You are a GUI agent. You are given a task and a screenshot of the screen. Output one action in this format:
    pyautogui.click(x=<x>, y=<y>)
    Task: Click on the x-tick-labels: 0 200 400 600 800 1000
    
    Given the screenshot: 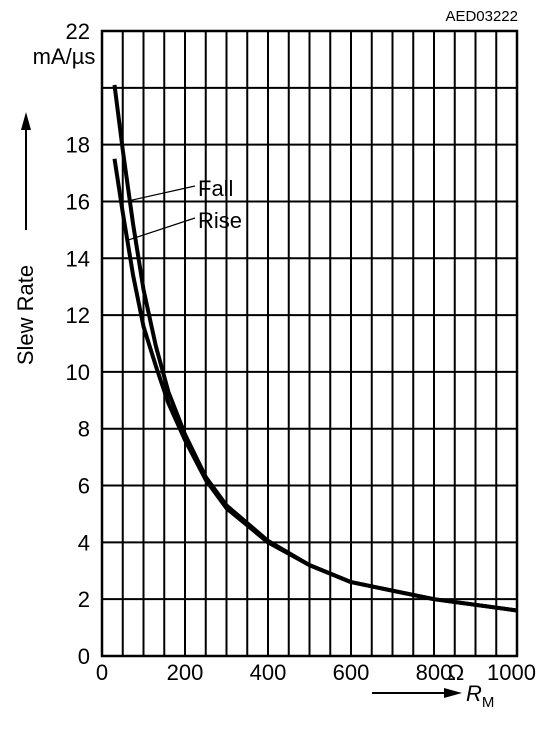 What is the action you would take?
    pyautogui.click(x=316, y=672)
    